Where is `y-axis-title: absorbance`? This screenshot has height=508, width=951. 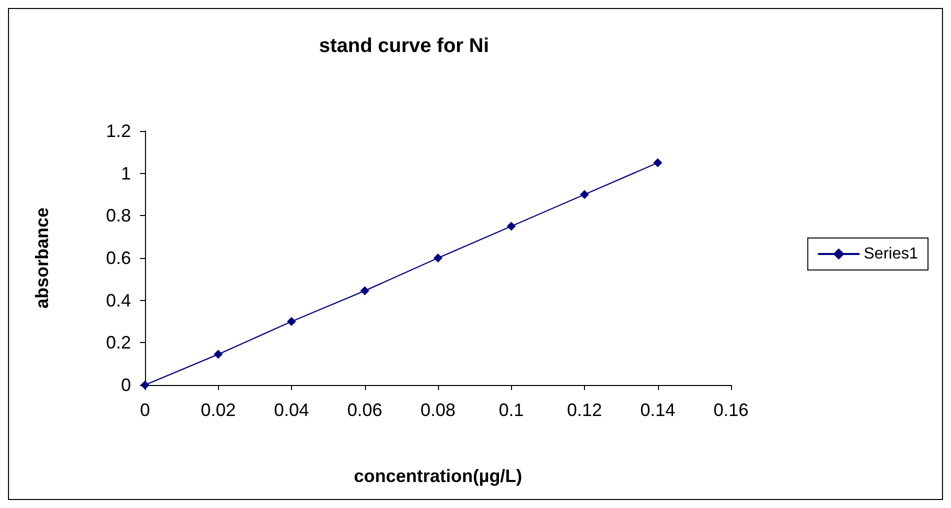 y-axis-title: absorbance is located at coordinates (42, 258).